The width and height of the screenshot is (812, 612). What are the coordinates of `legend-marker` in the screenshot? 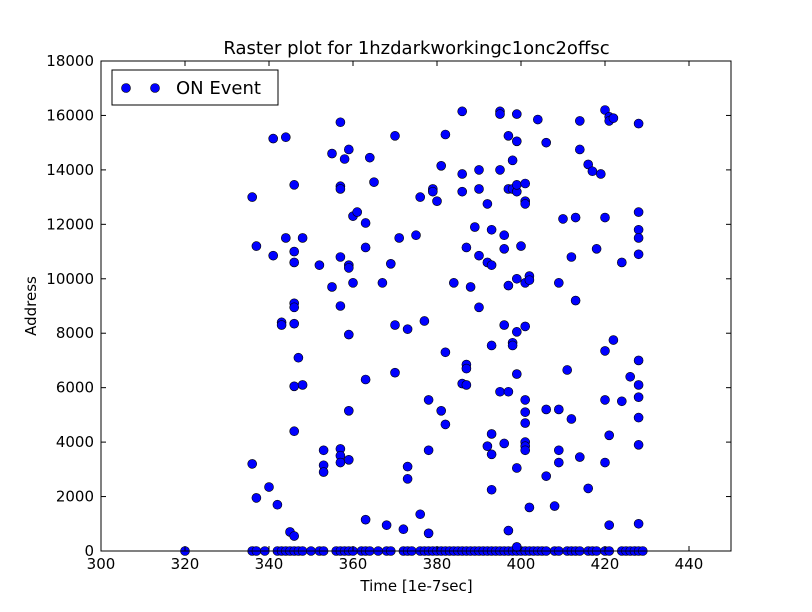 It's located at (126, 88).